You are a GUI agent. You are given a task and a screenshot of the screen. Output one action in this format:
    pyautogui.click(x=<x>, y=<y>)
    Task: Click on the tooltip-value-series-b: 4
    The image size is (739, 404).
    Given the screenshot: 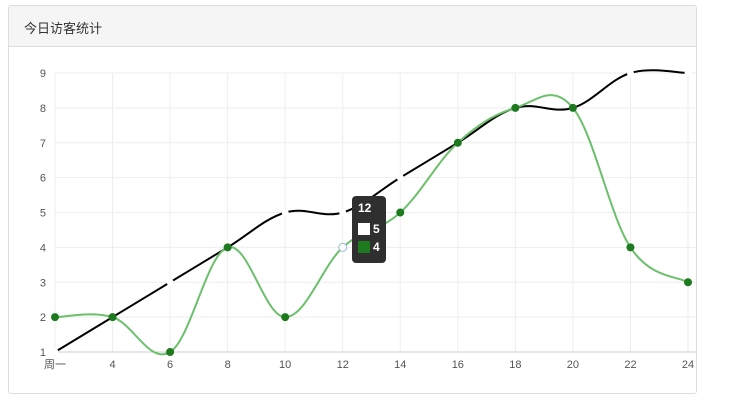 What is the action you would take?
    pyautogui.click(x=376, y=247)
    